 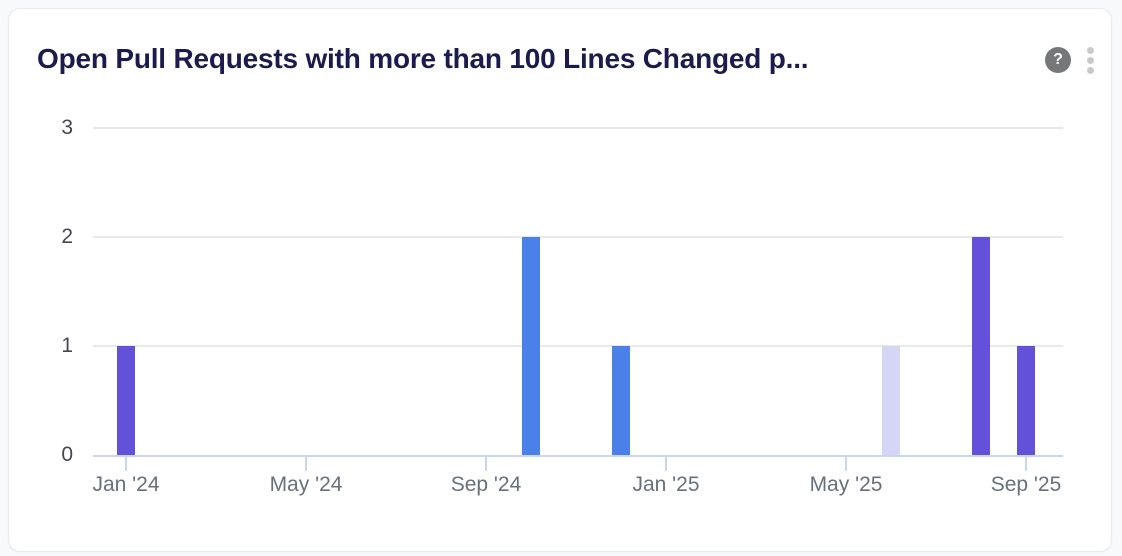 What do you see at coordinates (1026, 484) in the screenshot?
I see `x-axis-label-sep-25: Sep '25` at bounding box center [1026, 484].